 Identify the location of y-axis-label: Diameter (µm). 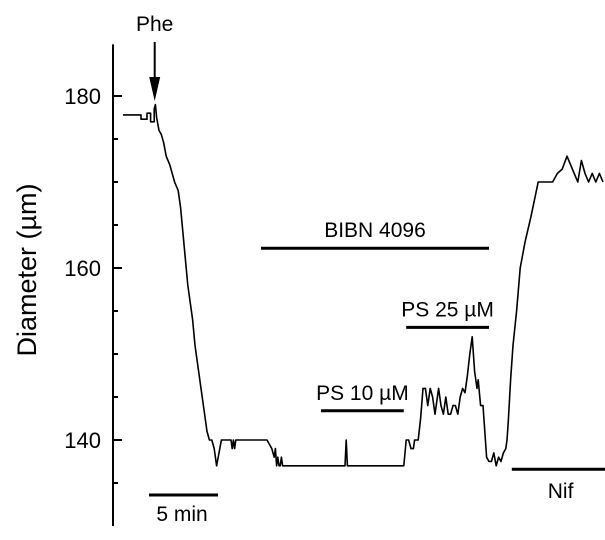
(27, 269).